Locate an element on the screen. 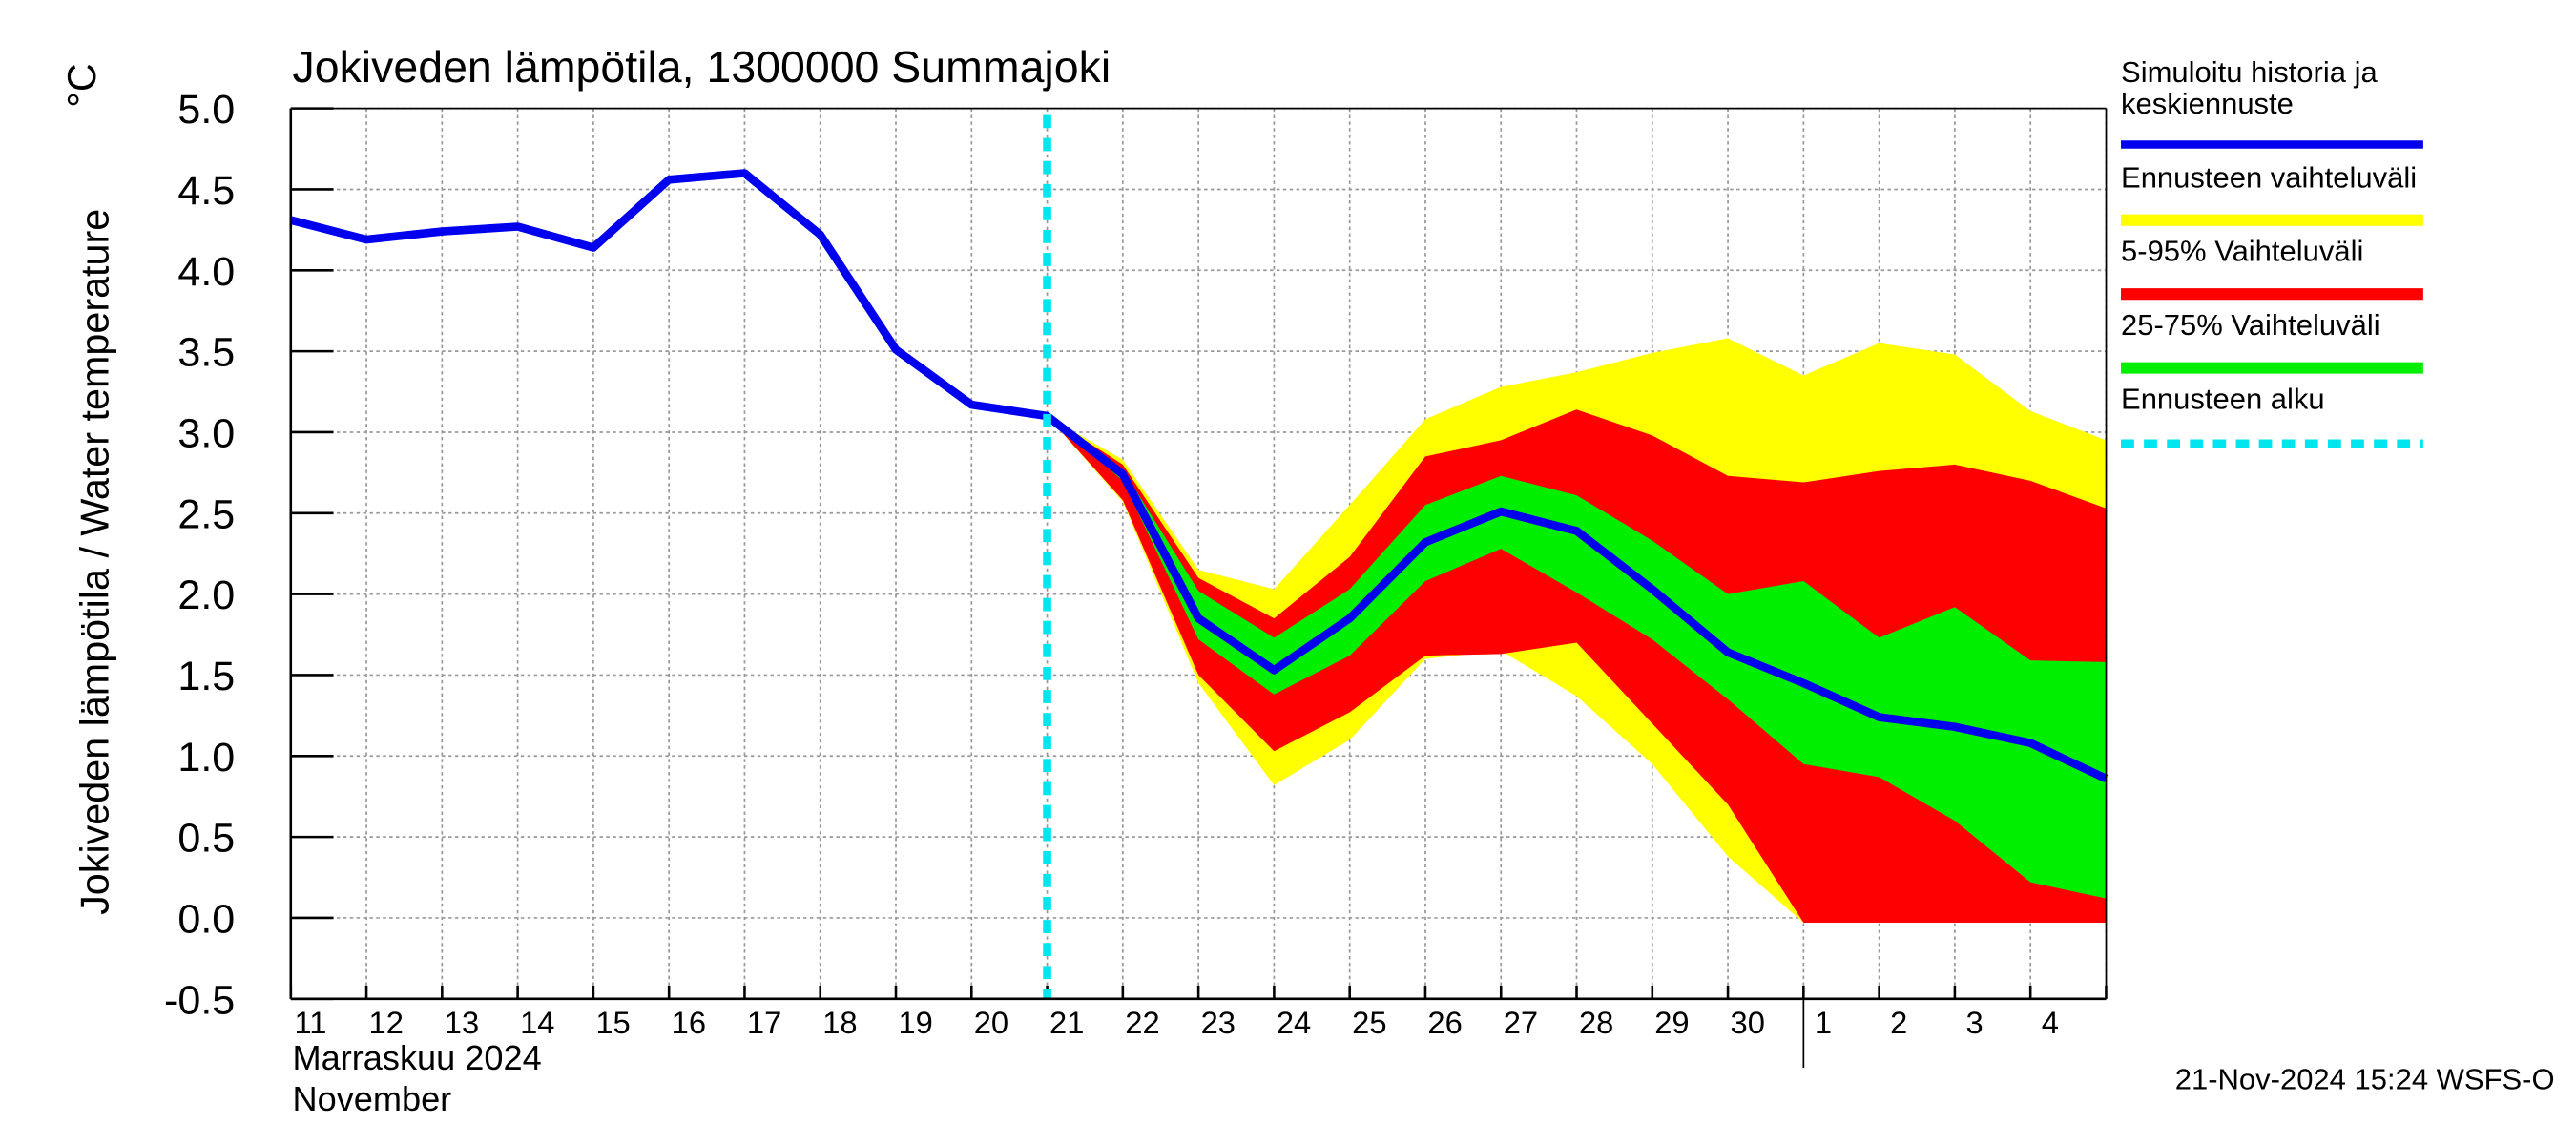  y-tick-label: 0.5 is located at coordinates (206, 839).